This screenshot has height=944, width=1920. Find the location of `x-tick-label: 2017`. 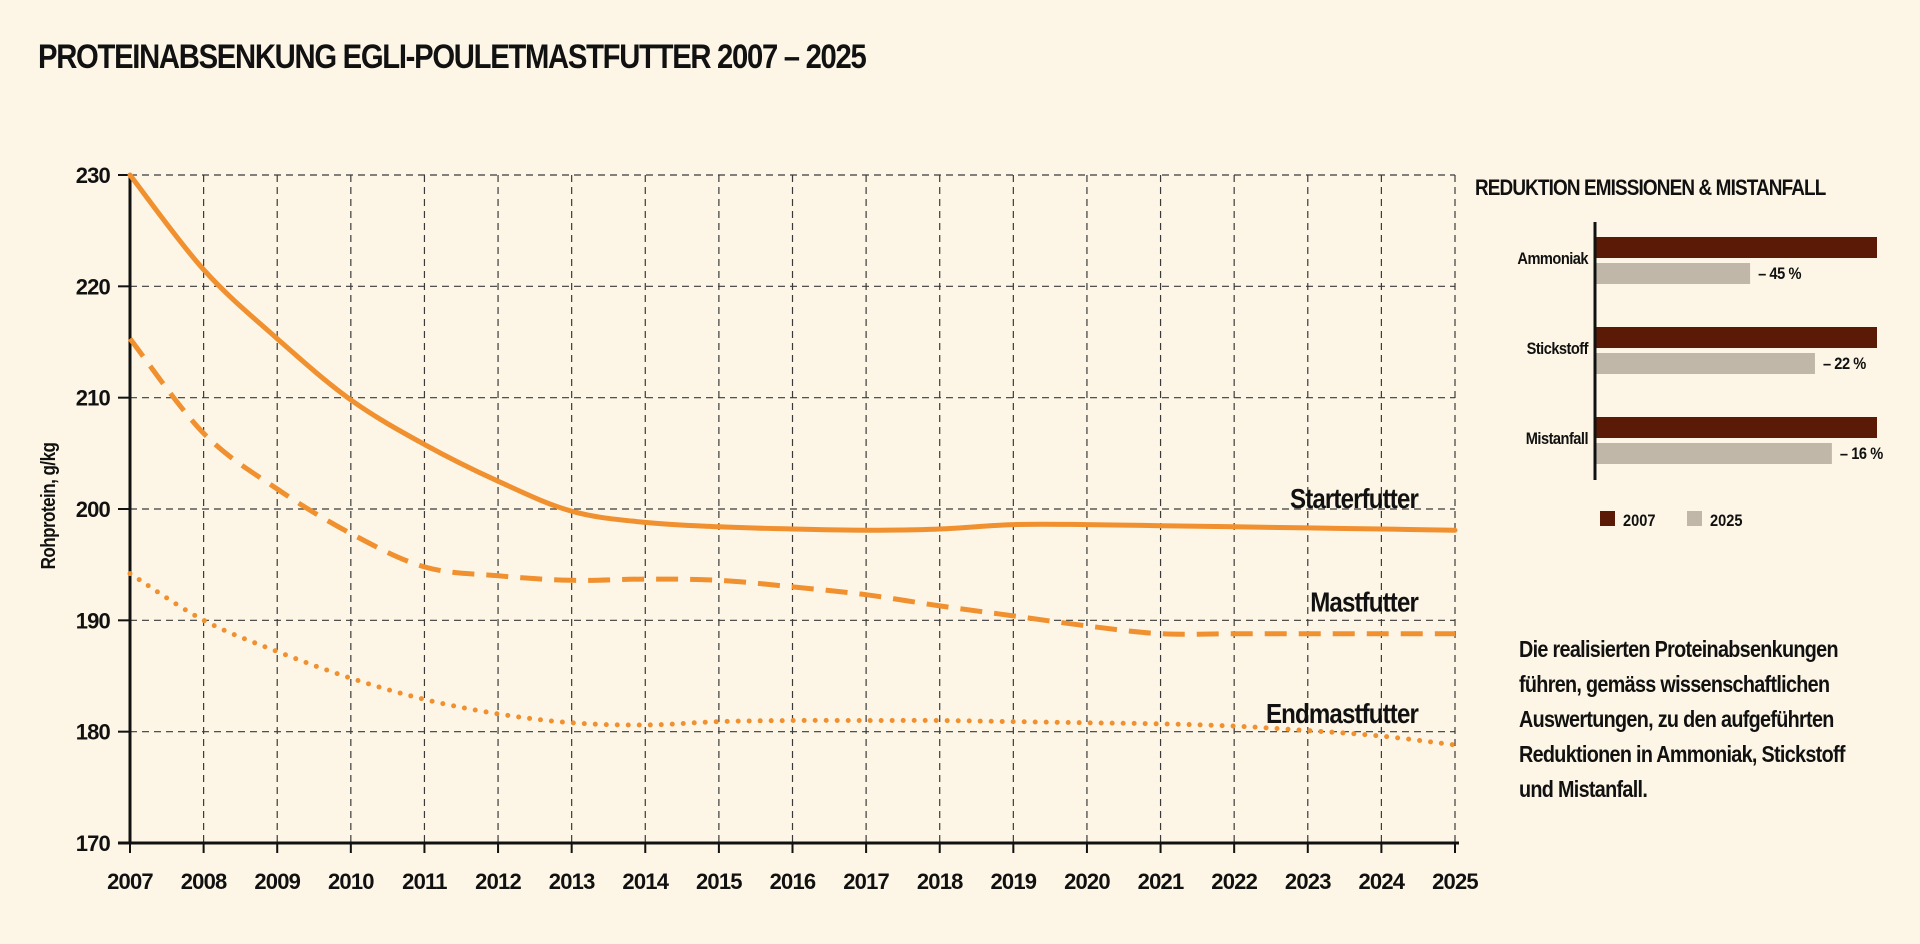

x-tick-label: 2017 is located at coordinates (866, 881).